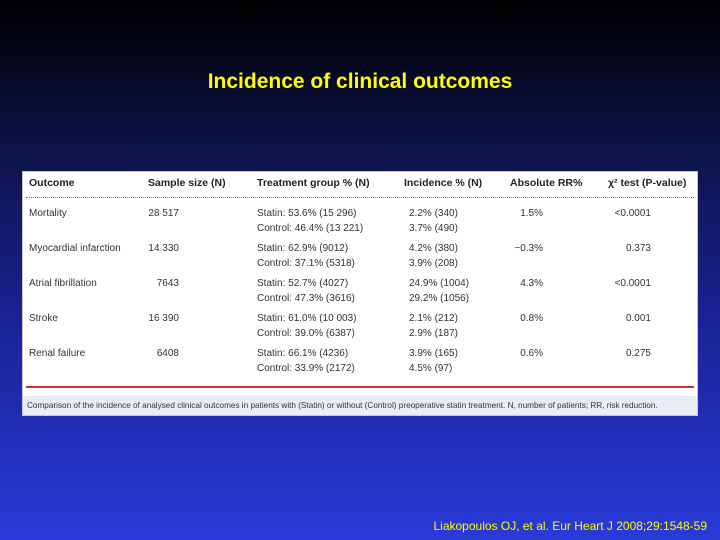 This screenshot has height=540, width=720. What do you see at coordinates (431, 368) in the screenshot?
I see `cell-incidence-control: 4.5% (97)` at bounding box center [431, 368].